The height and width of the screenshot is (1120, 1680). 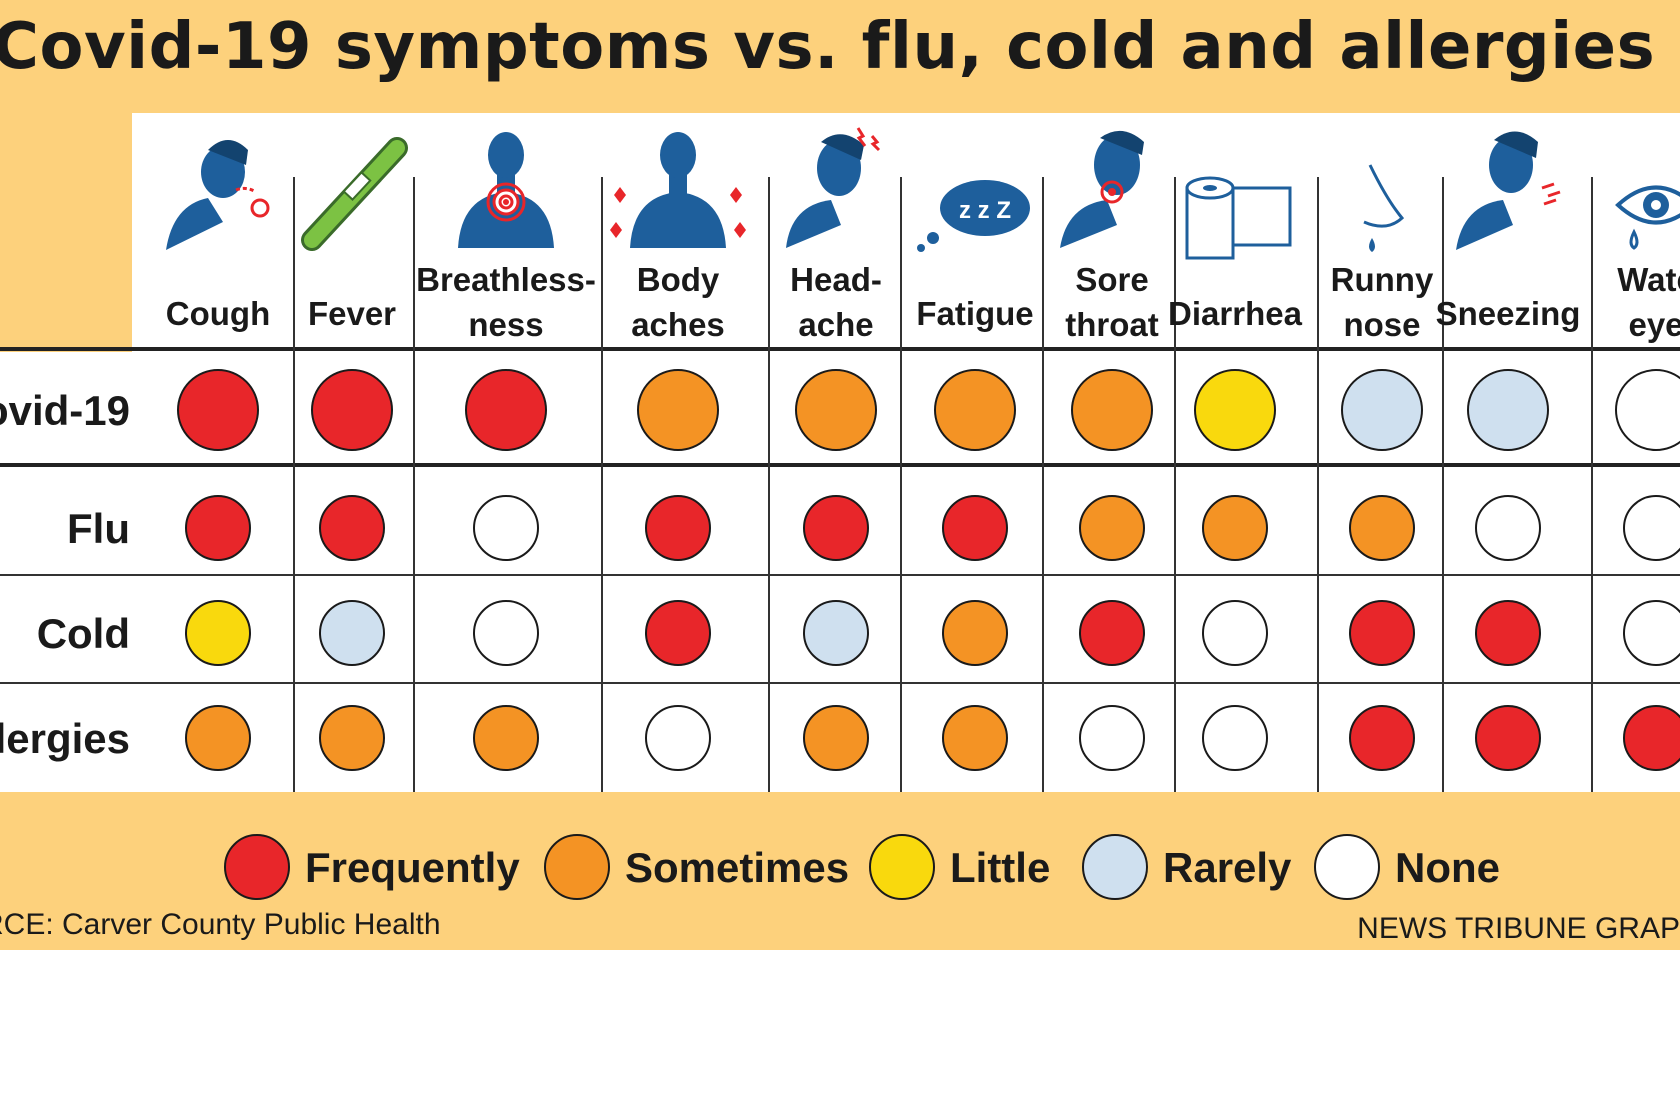 What do you see at coordinates (1651, 738) in the screenshot?
I see `dot-llergies-wate-eye-frequently` at bounding box center [1651, 738].